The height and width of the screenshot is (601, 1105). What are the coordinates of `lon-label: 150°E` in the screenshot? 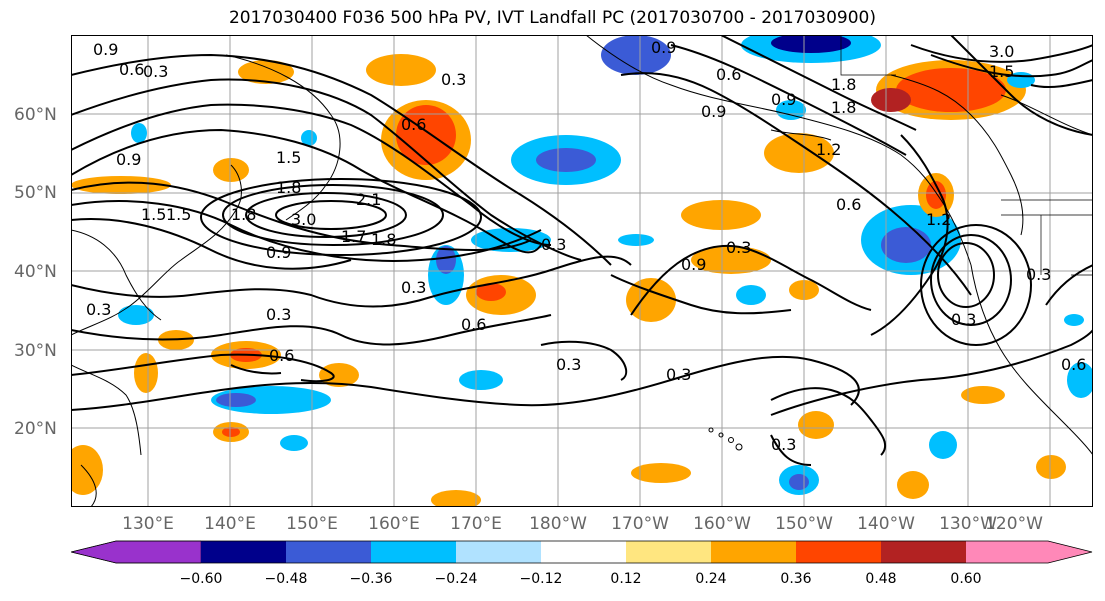 It's located at (312, 524).